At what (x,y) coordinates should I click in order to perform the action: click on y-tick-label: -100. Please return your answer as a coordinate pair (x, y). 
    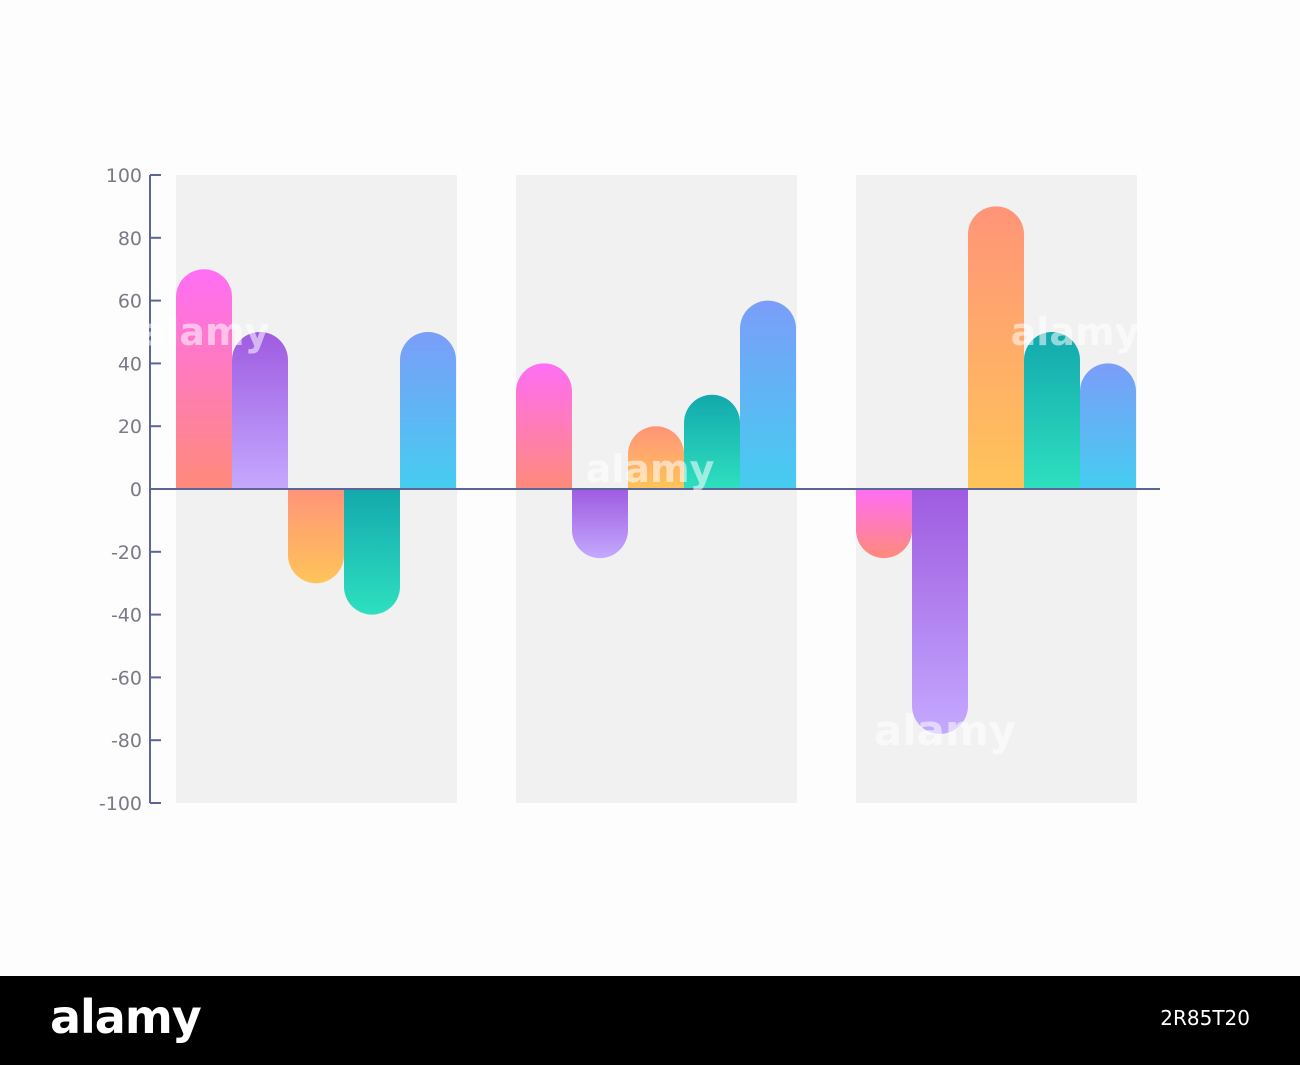
    Looking at the image, I should click on (120, 804).